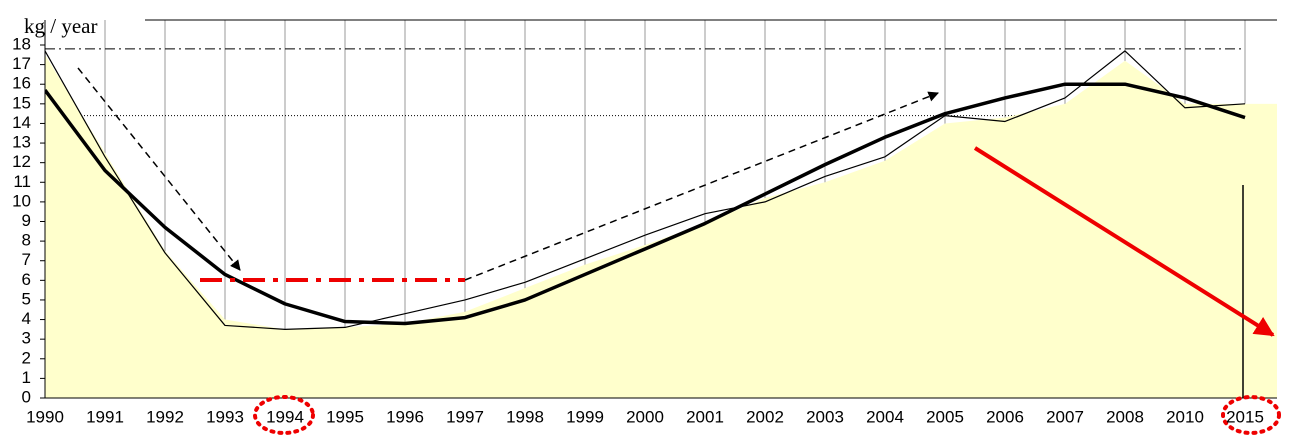  Describe the element at coordinates (60, 26) in the screenshot. I see `axis-title: kg / year` at that location.